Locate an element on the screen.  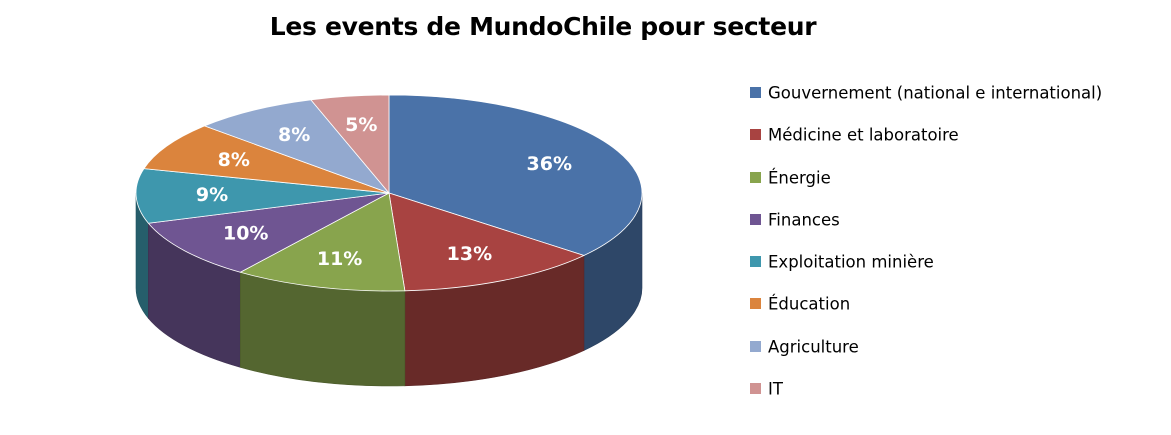
chart-title: Les events de MundoChile pour secteur is located at coordinates (543, 26).